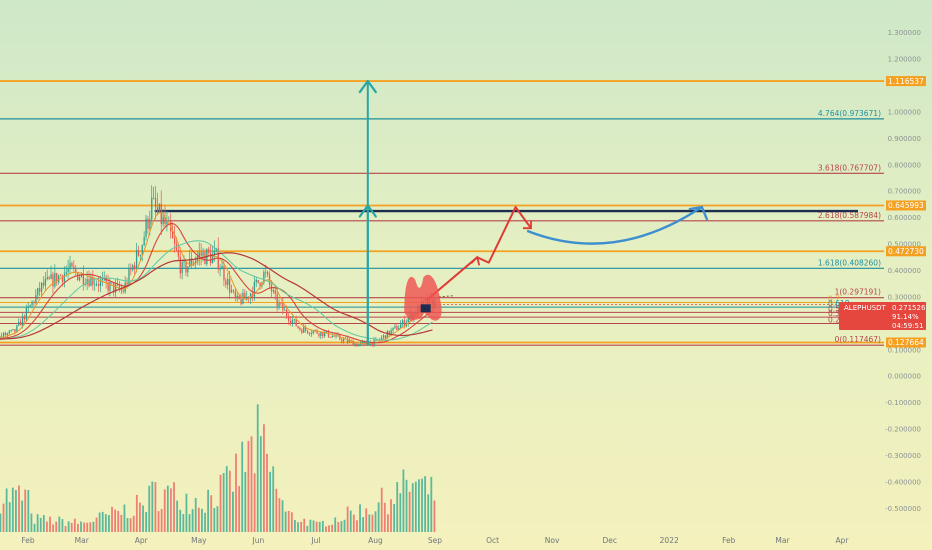 This screenshot has width=932, height=550. I want to click on fib-level-label: 1(0.297191), so click(858, 292).